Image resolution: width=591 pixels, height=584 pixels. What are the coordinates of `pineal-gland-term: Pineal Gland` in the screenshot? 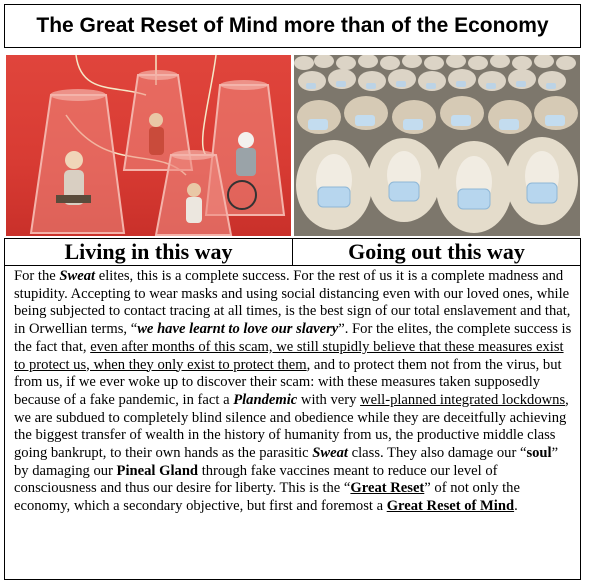 It's located at (157, 470).